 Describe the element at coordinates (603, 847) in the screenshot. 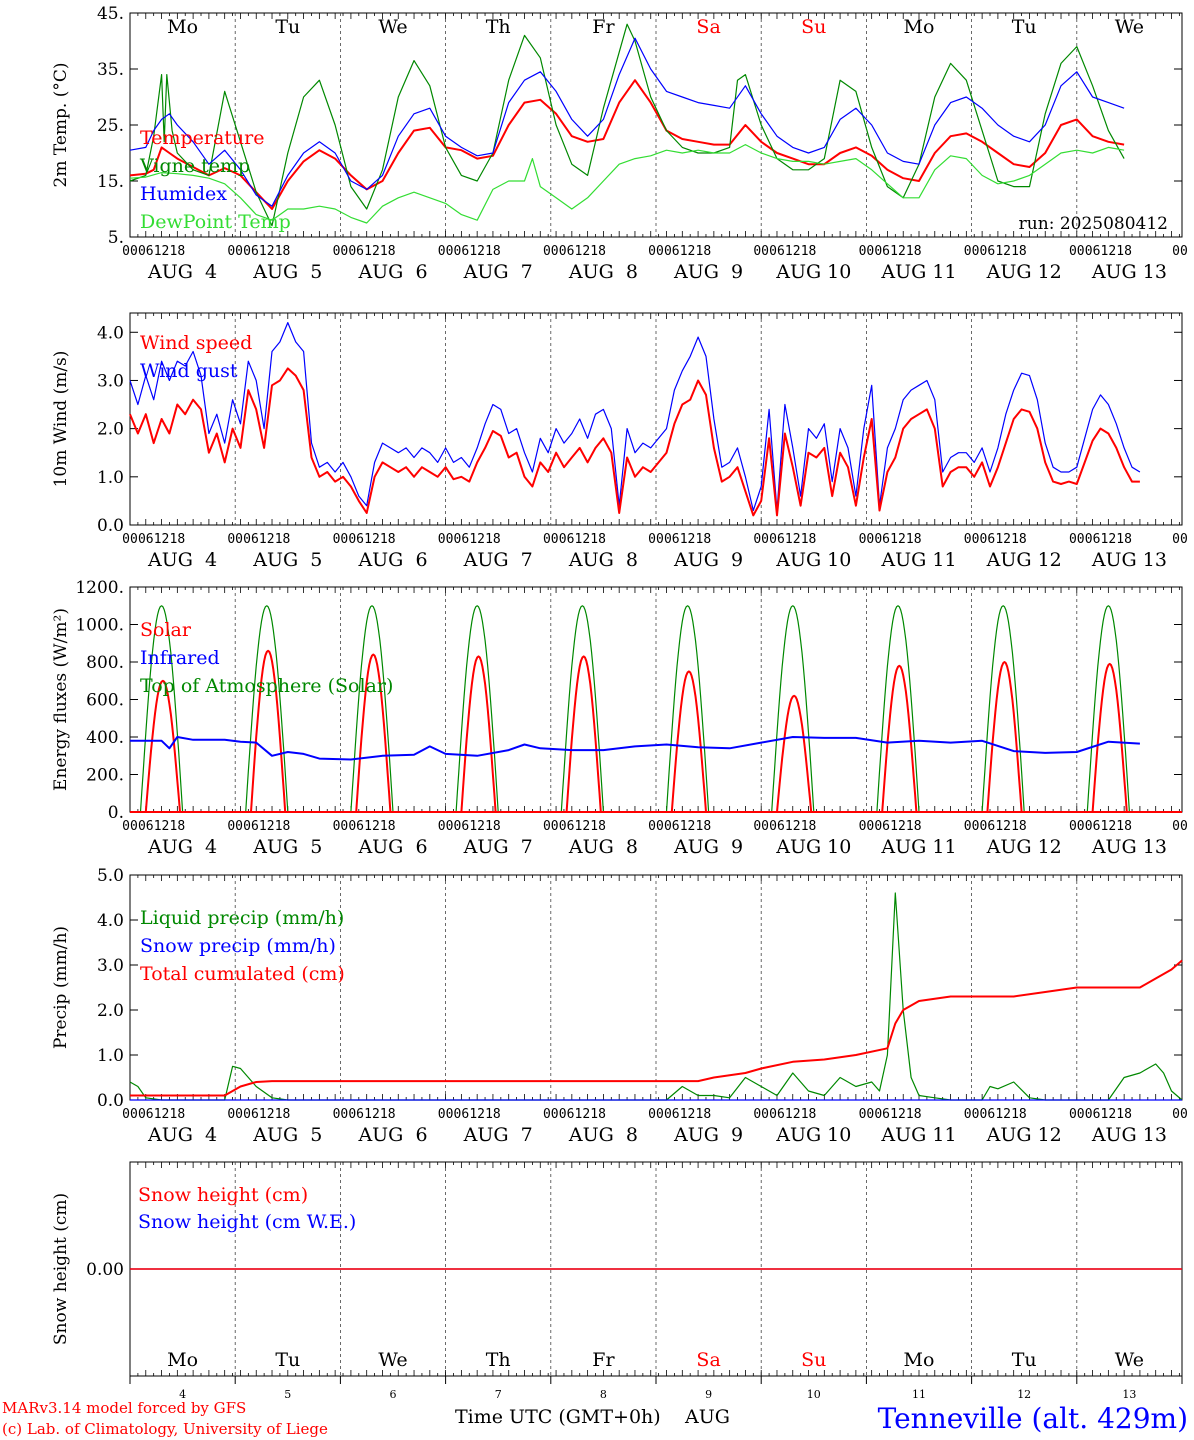

I see `day-label: AUG 8` at that location.